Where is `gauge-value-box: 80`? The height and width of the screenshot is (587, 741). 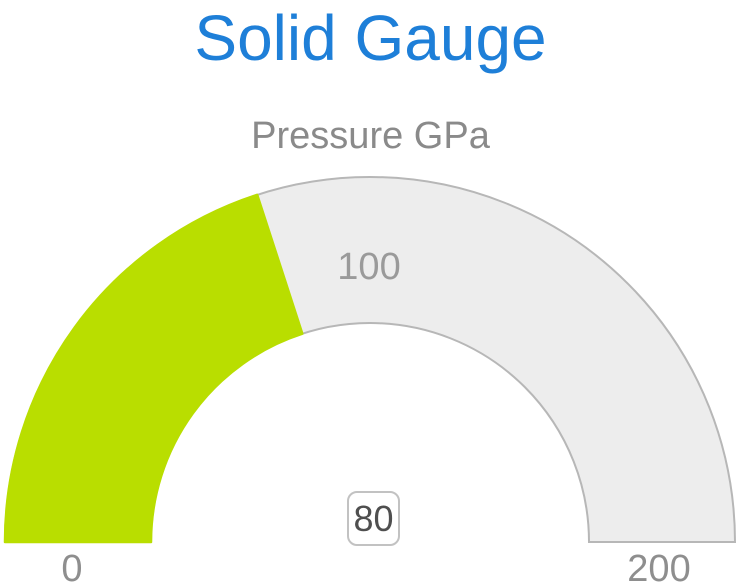 gauge-value-box: 80 is located at coordinates (373, 518).